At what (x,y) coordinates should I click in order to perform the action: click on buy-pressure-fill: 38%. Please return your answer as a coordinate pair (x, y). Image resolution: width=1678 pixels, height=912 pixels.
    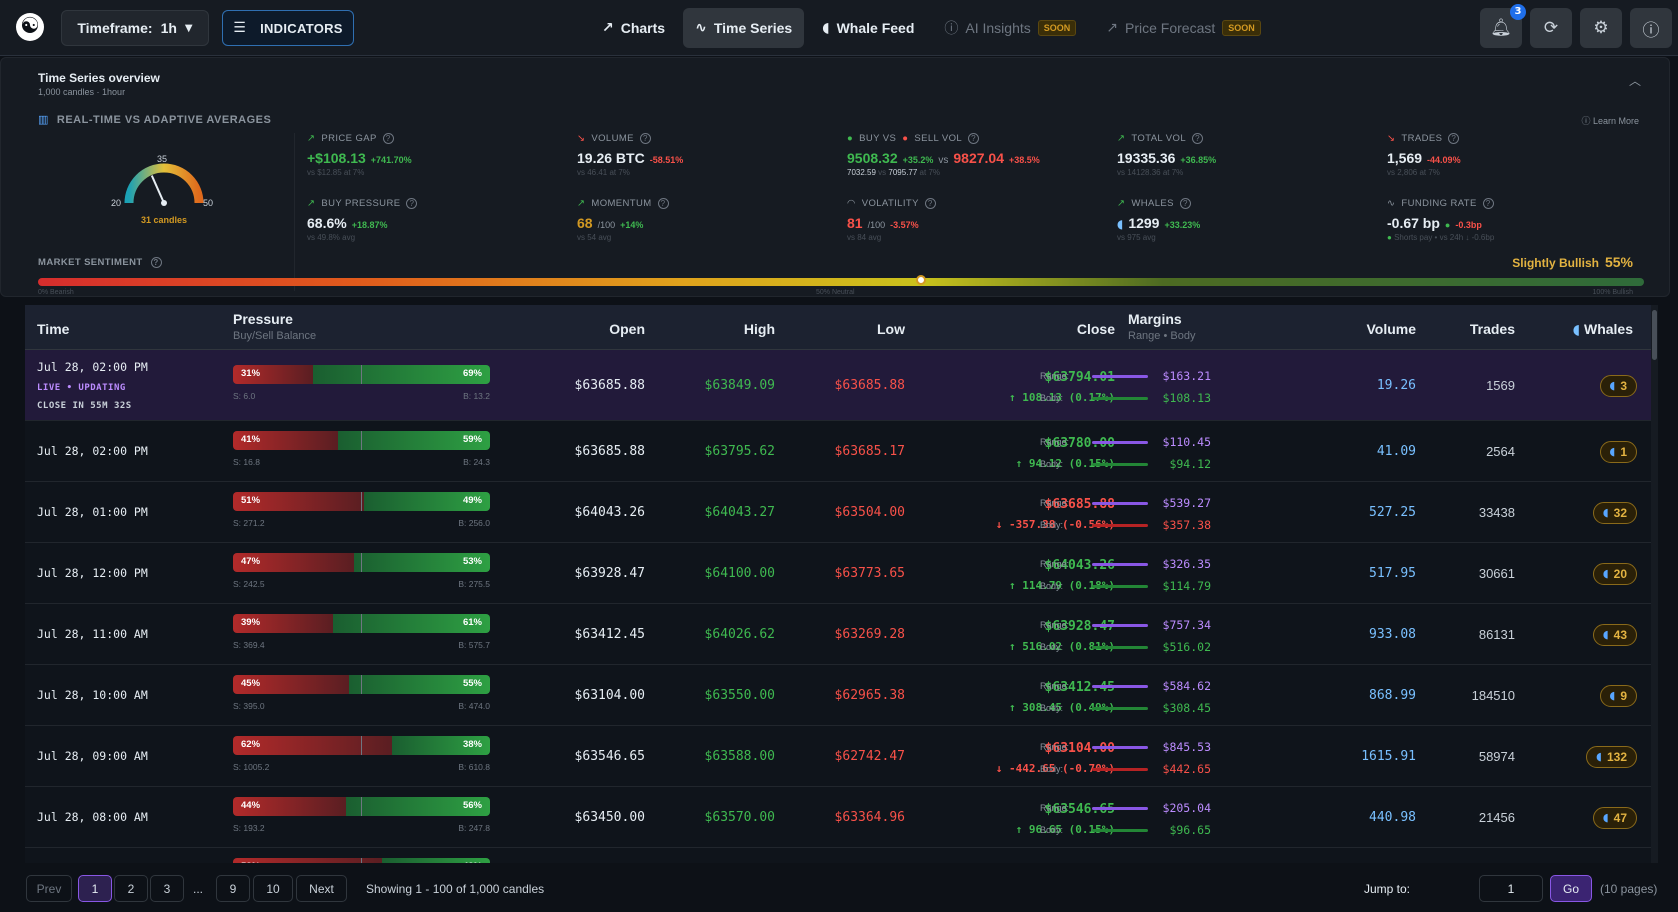
    Looking at the image, I should click on (441, 745).